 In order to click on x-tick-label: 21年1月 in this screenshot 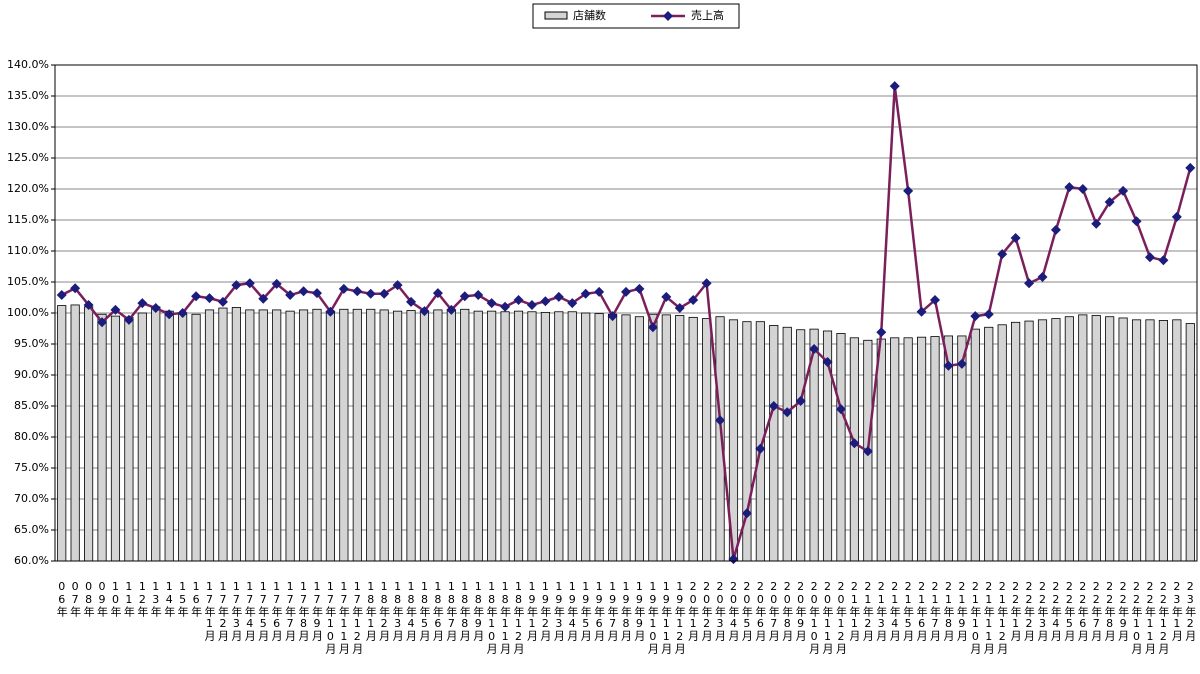, I will do `click(854, 610)`.